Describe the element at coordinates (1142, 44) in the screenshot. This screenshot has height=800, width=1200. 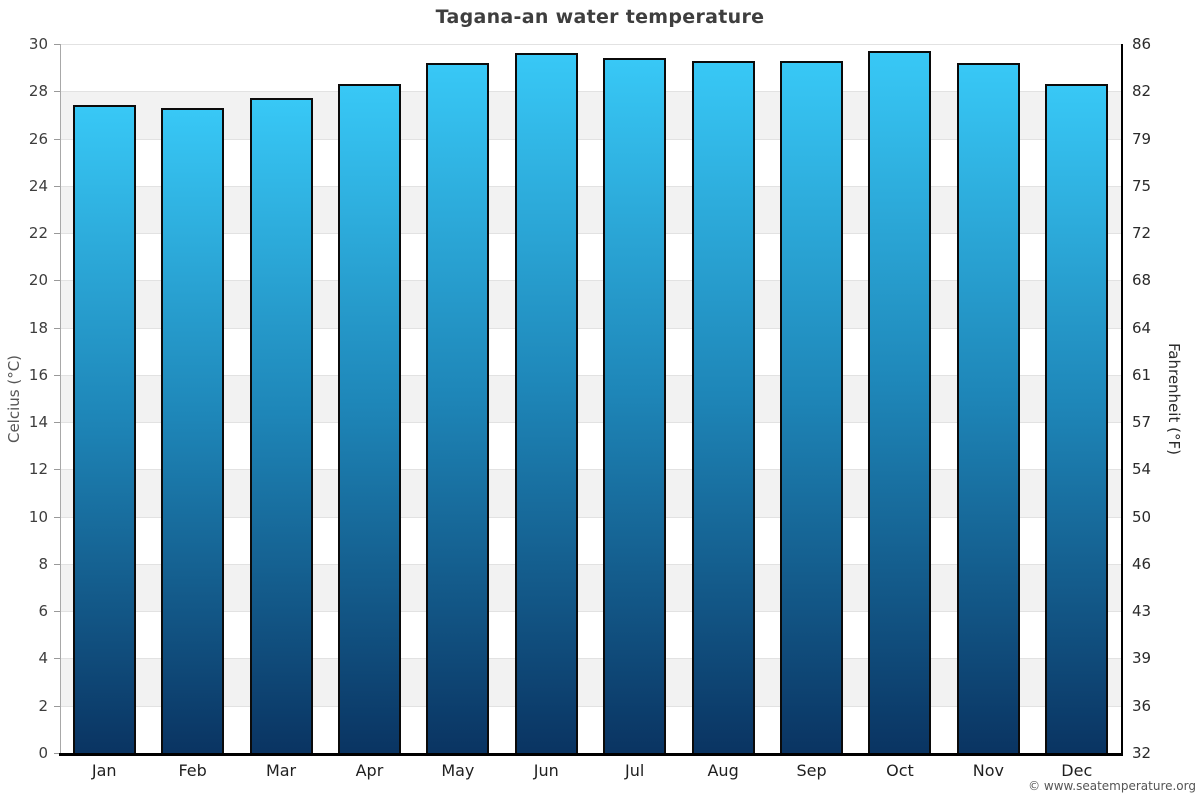
I see `fahrenheit-tick-label: 86` at that location.